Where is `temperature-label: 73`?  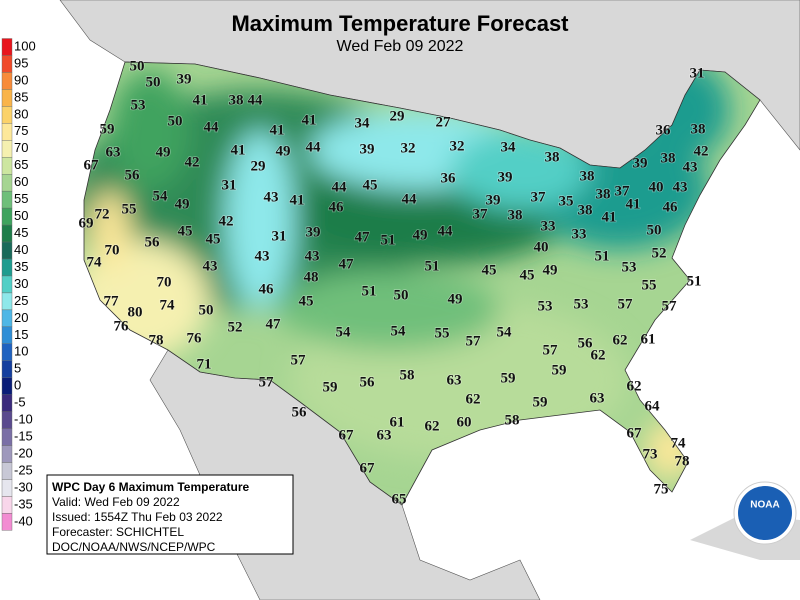 temperature-label: 73 is located at coordinates (650, 454).